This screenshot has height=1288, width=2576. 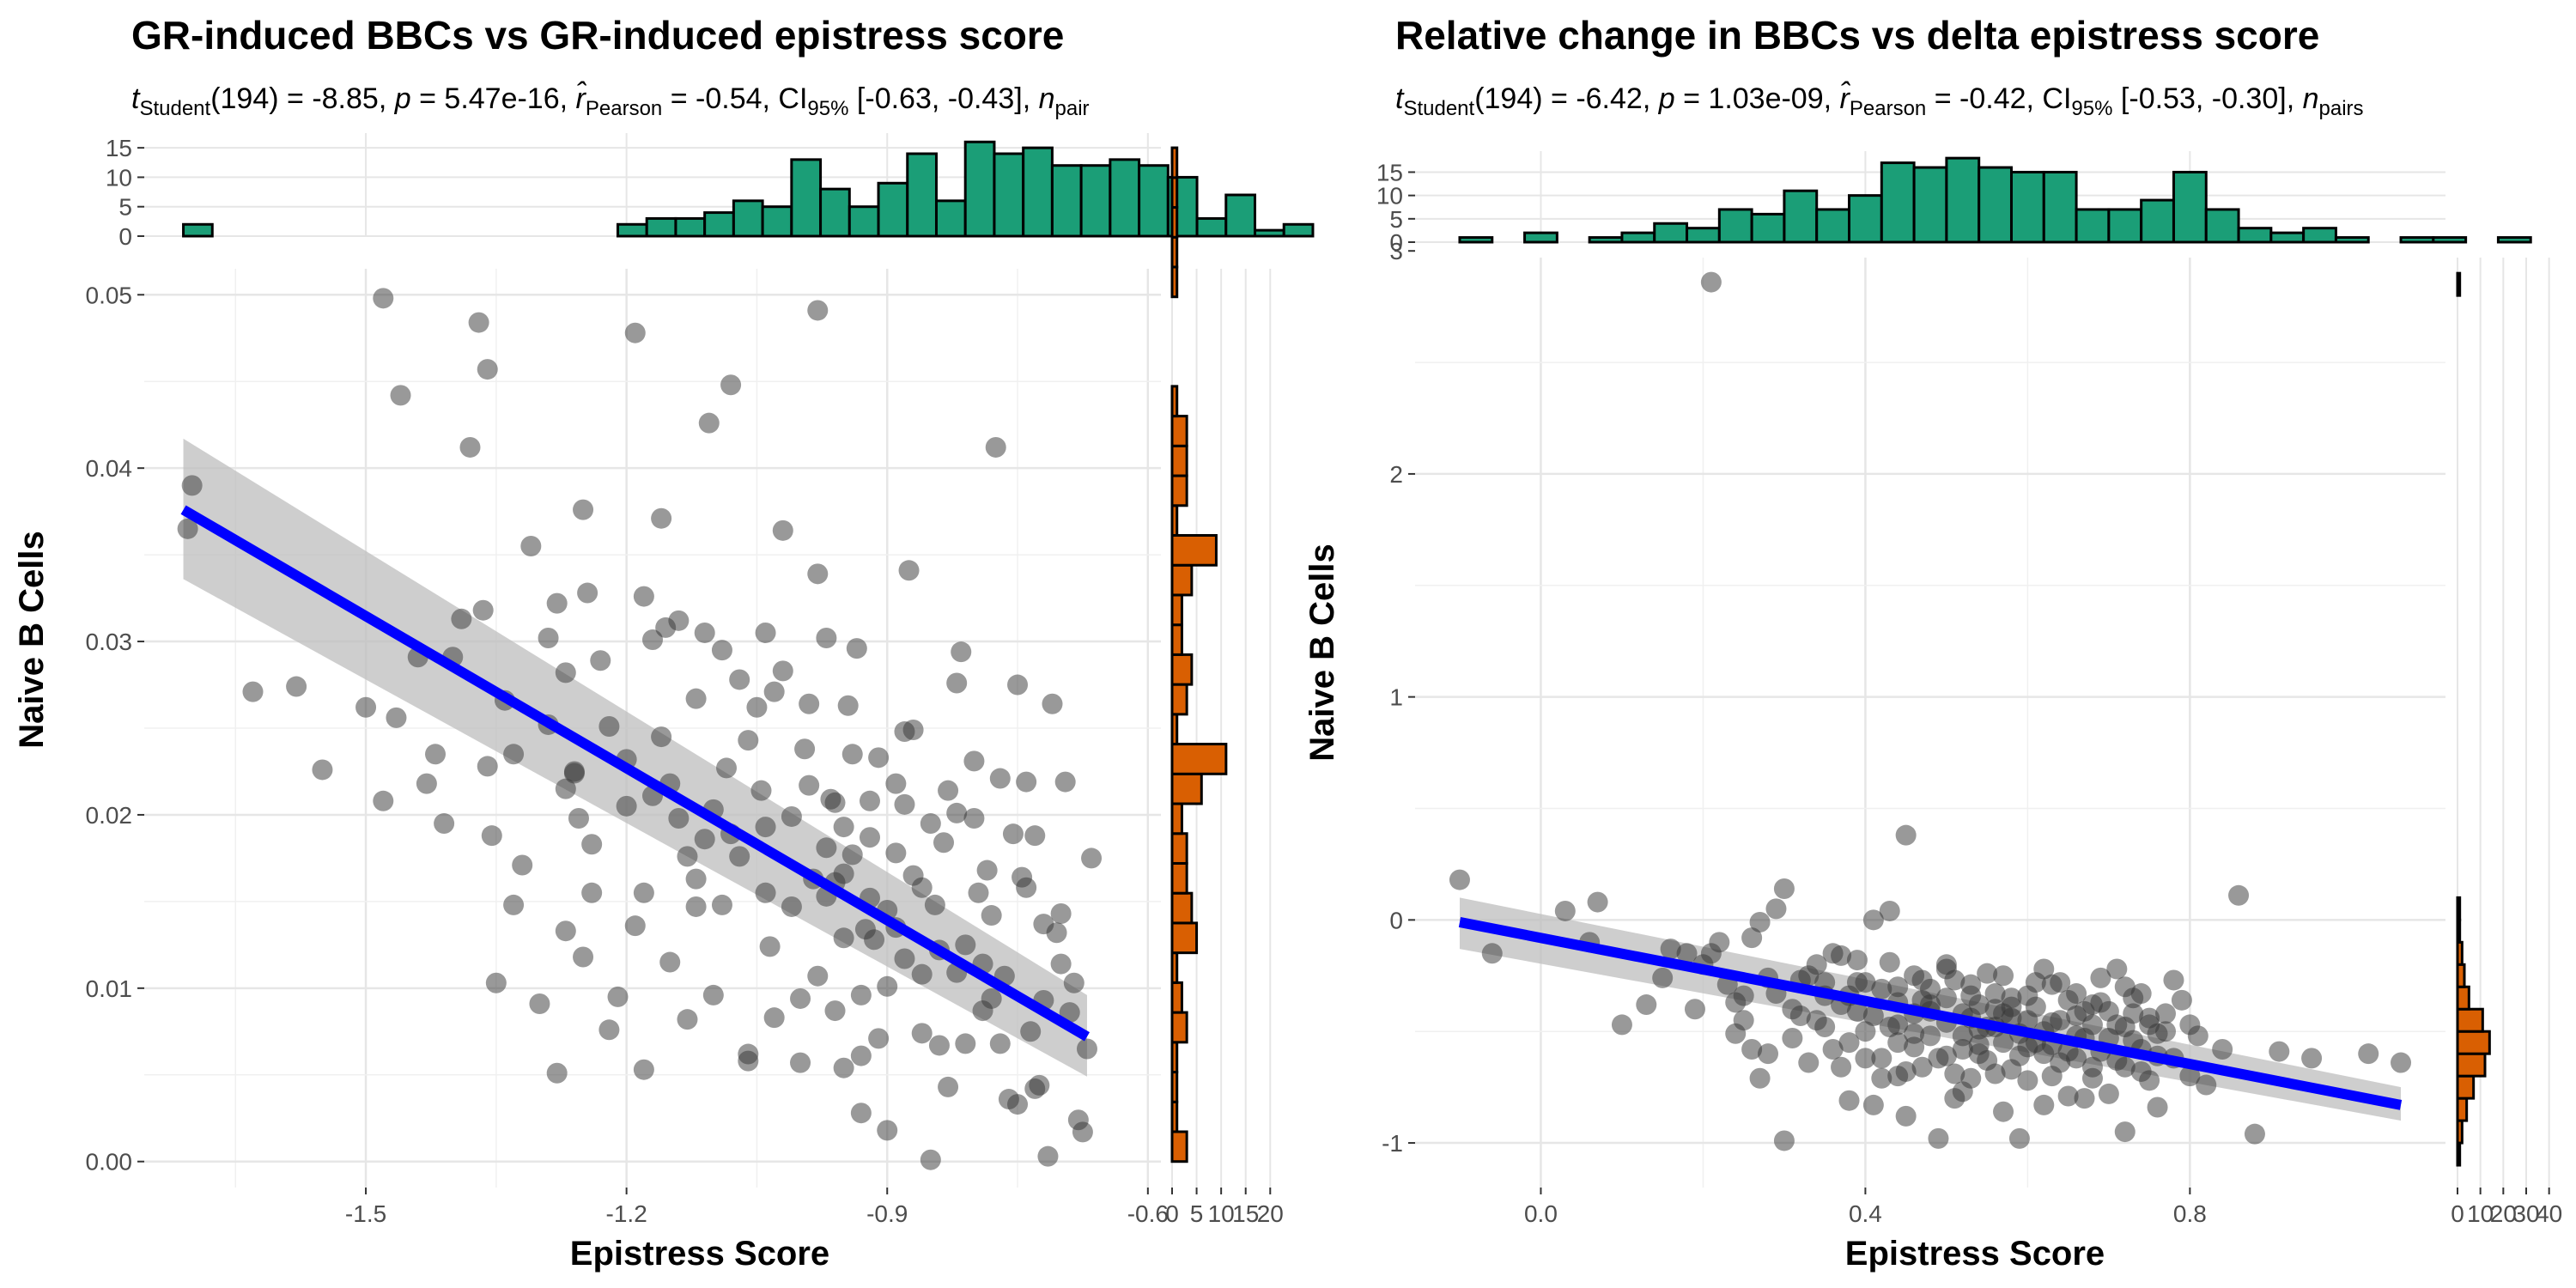 I want to click on left-t-symbol: t, so click(x=136, y=98).